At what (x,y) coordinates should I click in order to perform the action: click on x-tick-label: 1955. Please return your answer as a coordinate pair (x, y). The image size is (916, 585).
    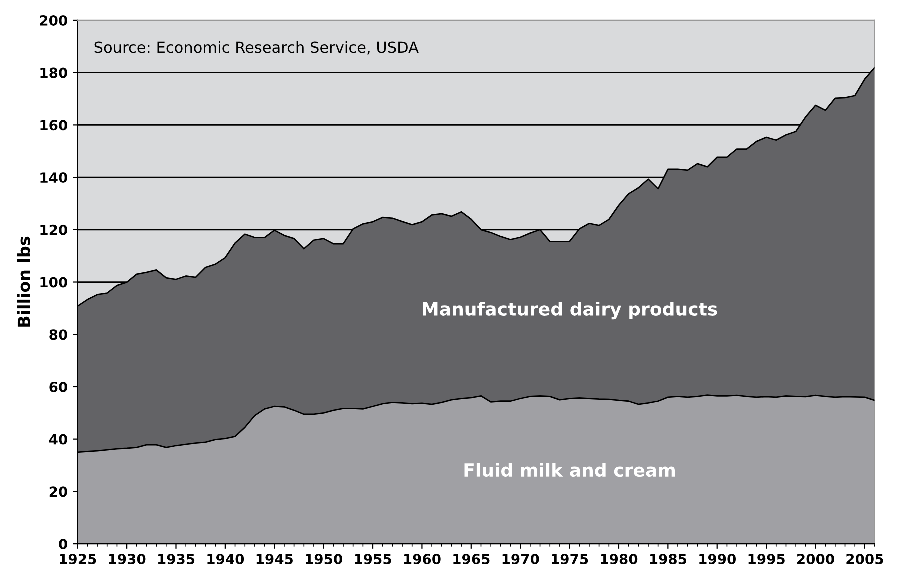
    Looking at the image, I should click on (373, 559).